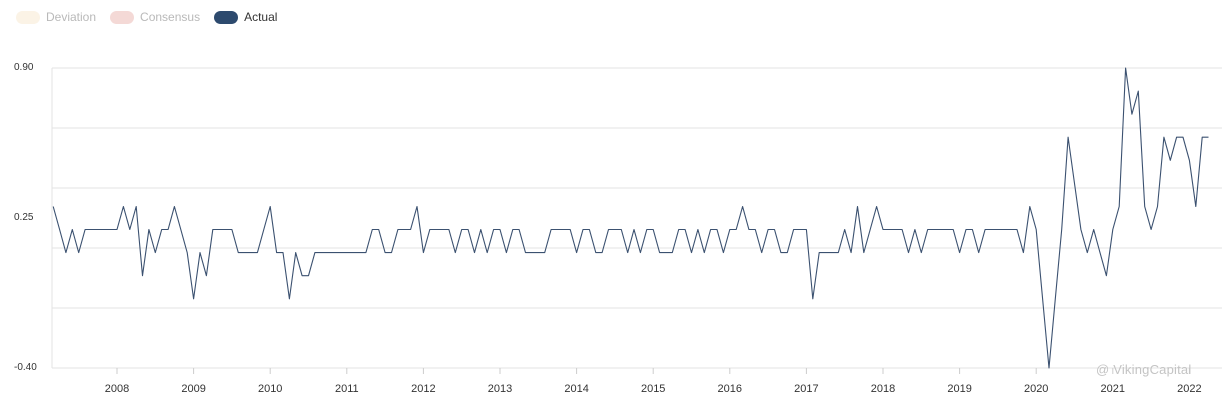  What do you see at coordinates (653, 389) in the screenshot?
I see `x-tick-label: 2015` at bounding box center [653, 389].